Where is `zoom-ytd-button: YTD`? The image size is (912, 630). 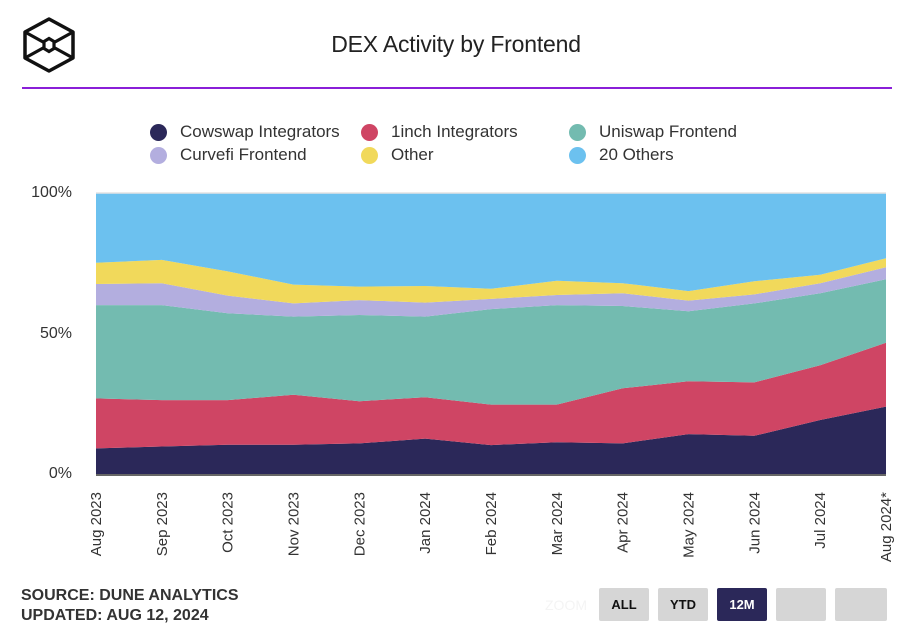 zoom-ytd-button: YTD is located at coordinates (683, 604).